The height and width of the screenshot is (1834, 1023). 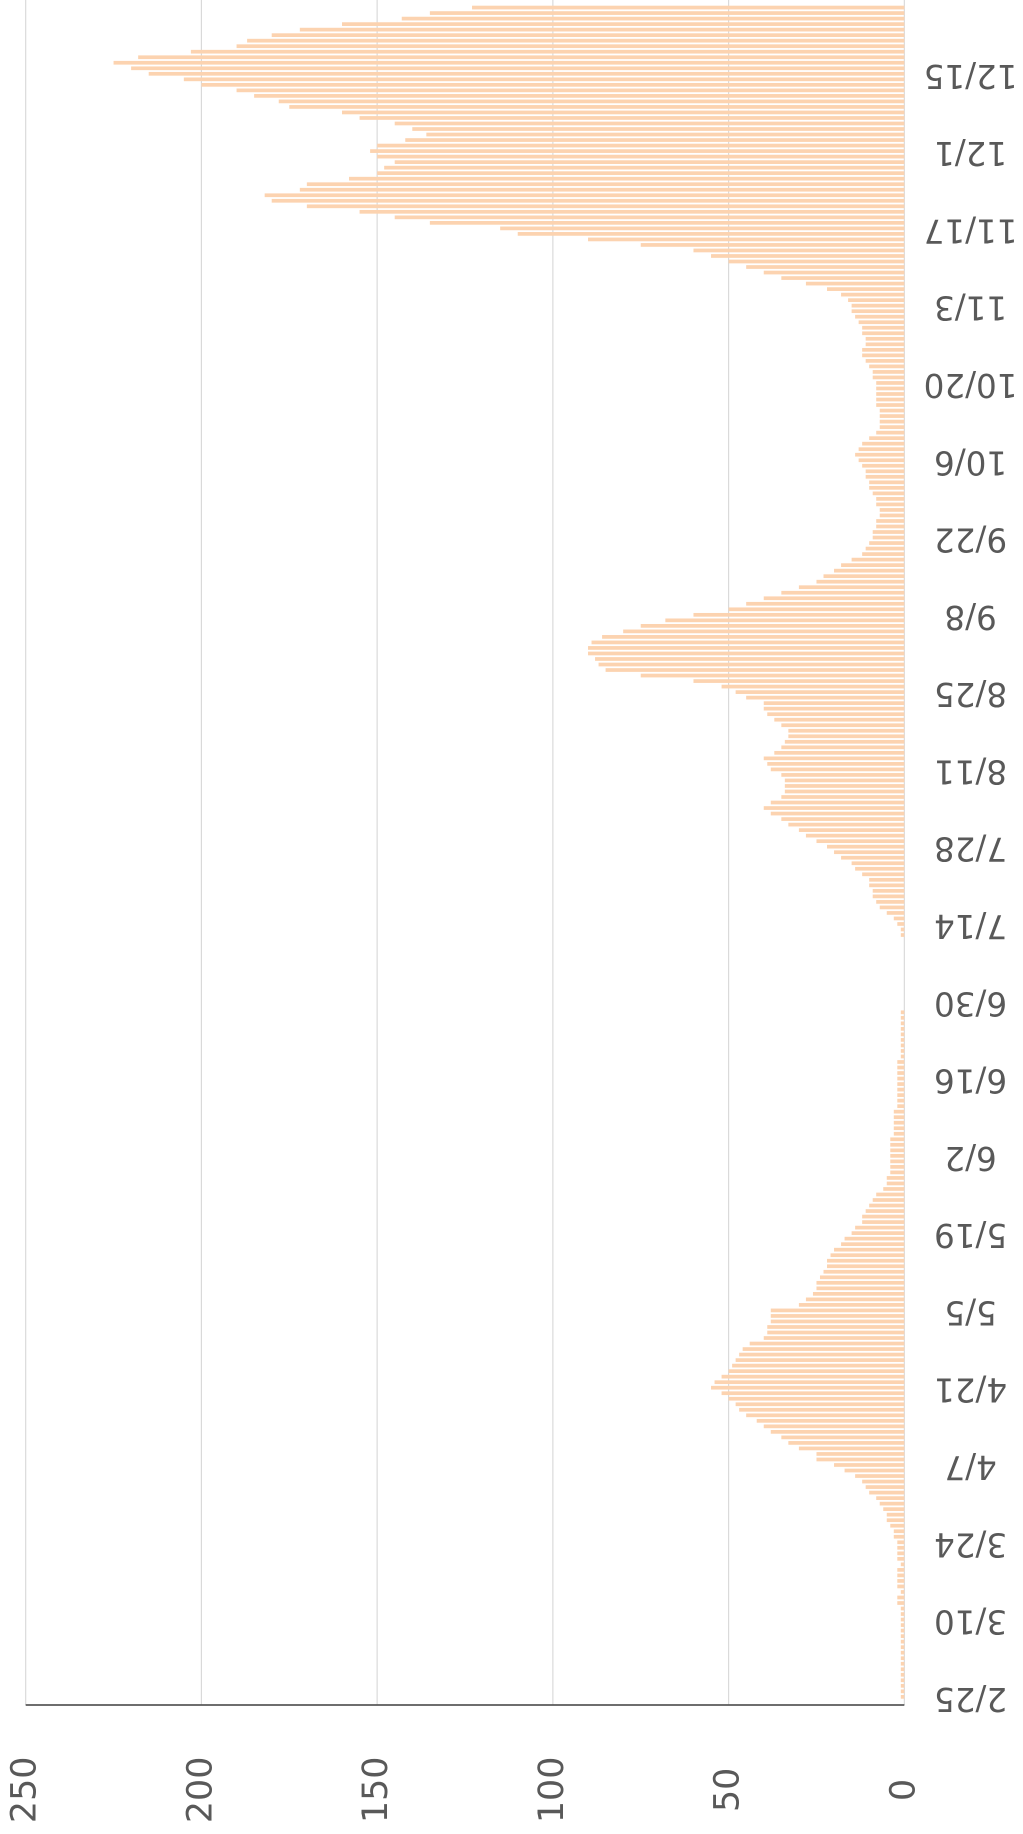 What do you see at coordinates (970, 1081) in the screenshot?
I see `x-tick-label: 6/16` at bounding box center [970, 1081].